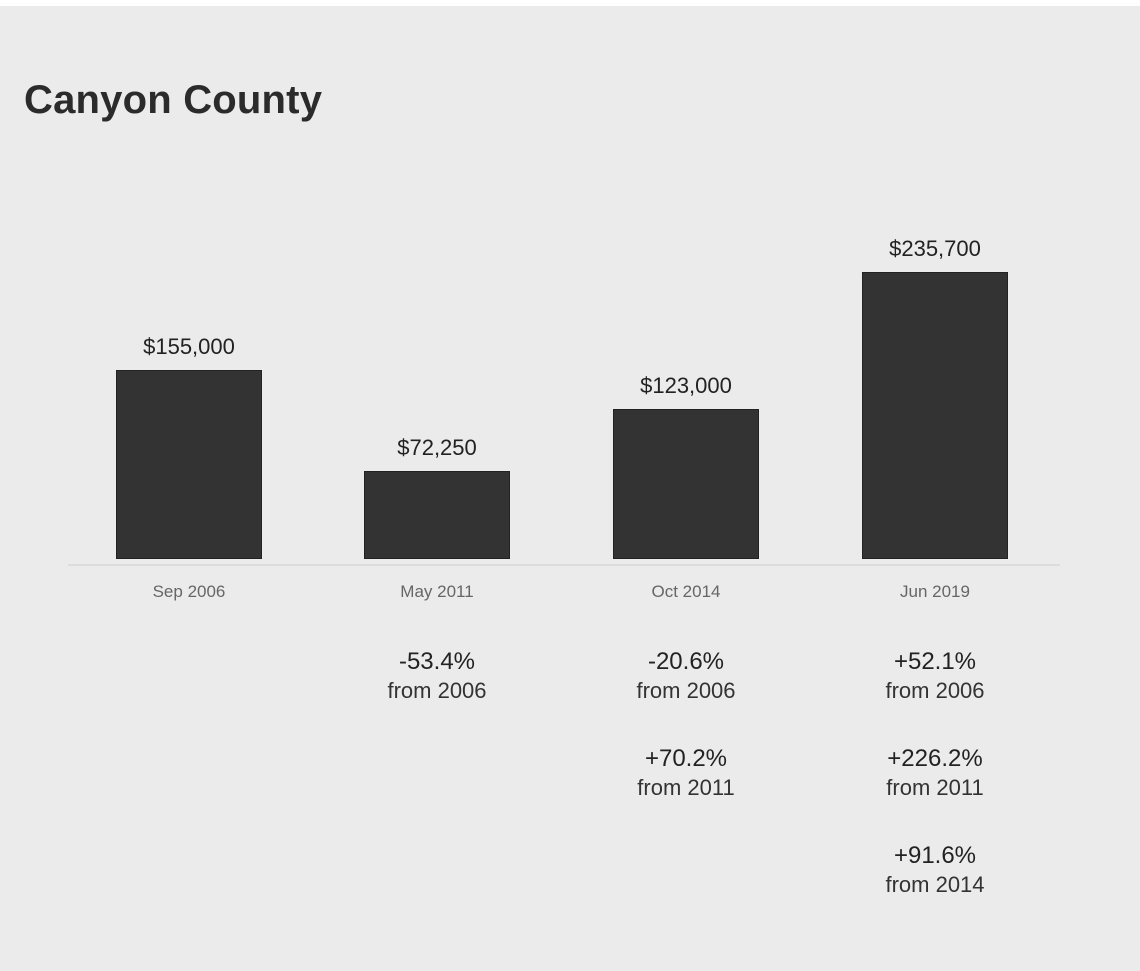 Image resolution: width=1140 pixels, height=971 pixels. I want to click on bar-value-label: $155,000, so click(189, 346).